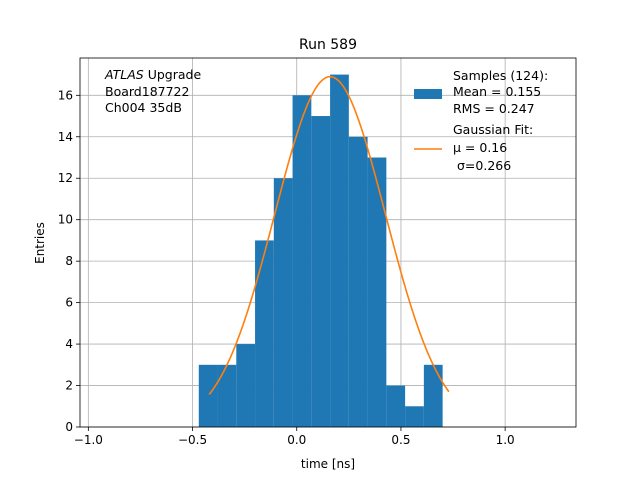 This screenshot has width=640, height=480. I want to click on legend-fit-sigma: σ=0.266, so click(484, 165).